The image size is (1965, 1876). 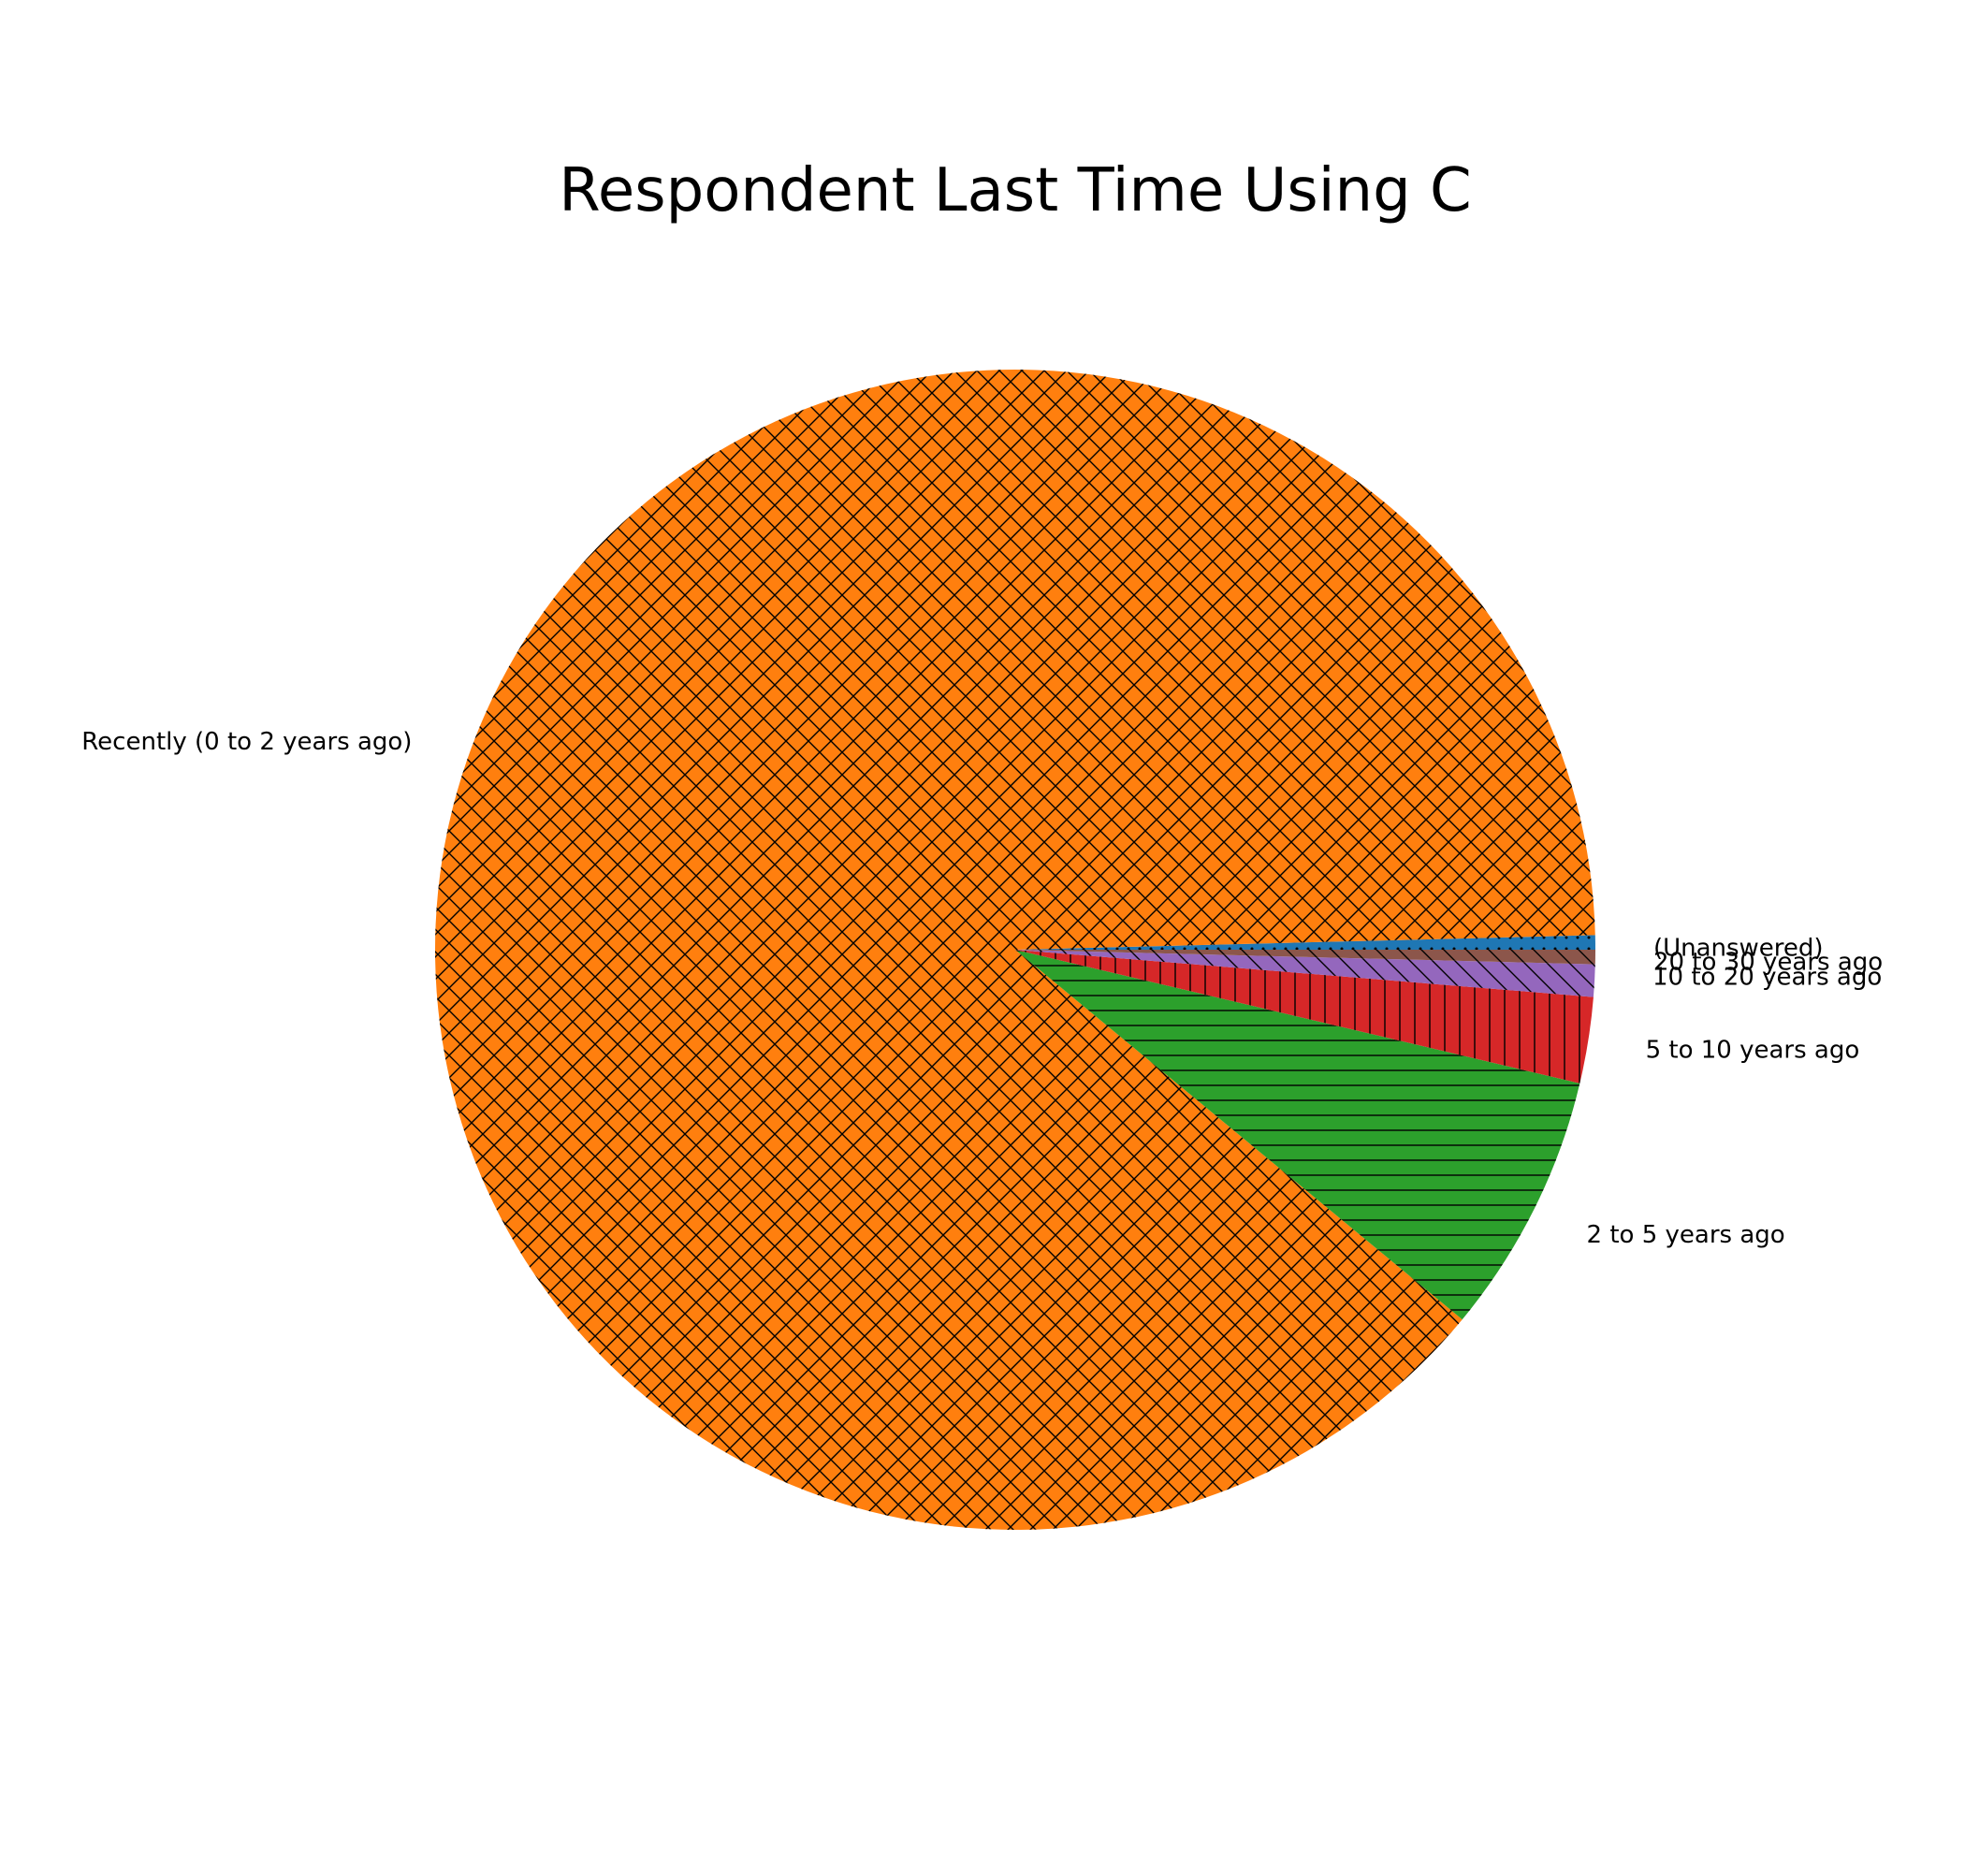 I want to click on pie-slice-hatch-20-to-30-years-ago, so click(x=1305, y=957).